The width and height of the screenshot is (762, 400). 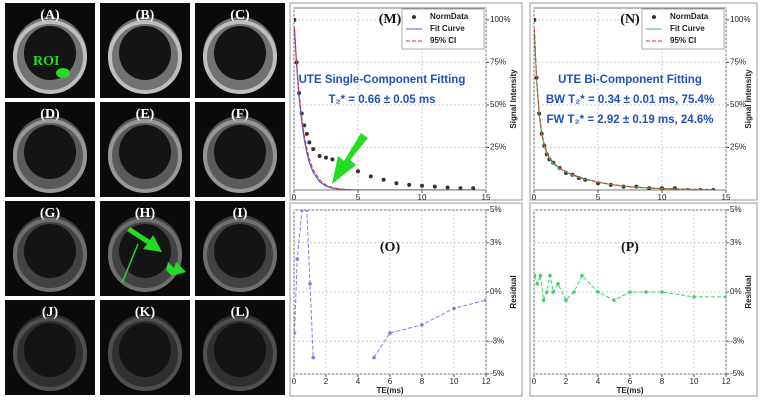 I want to click on y-tick-label: -5%, so click(x=497, y=373).